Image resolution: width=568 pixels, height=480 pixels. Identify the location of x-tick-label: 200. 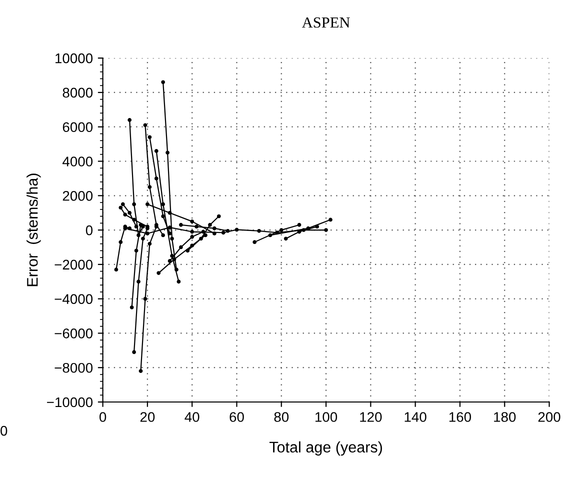
(549, 417).